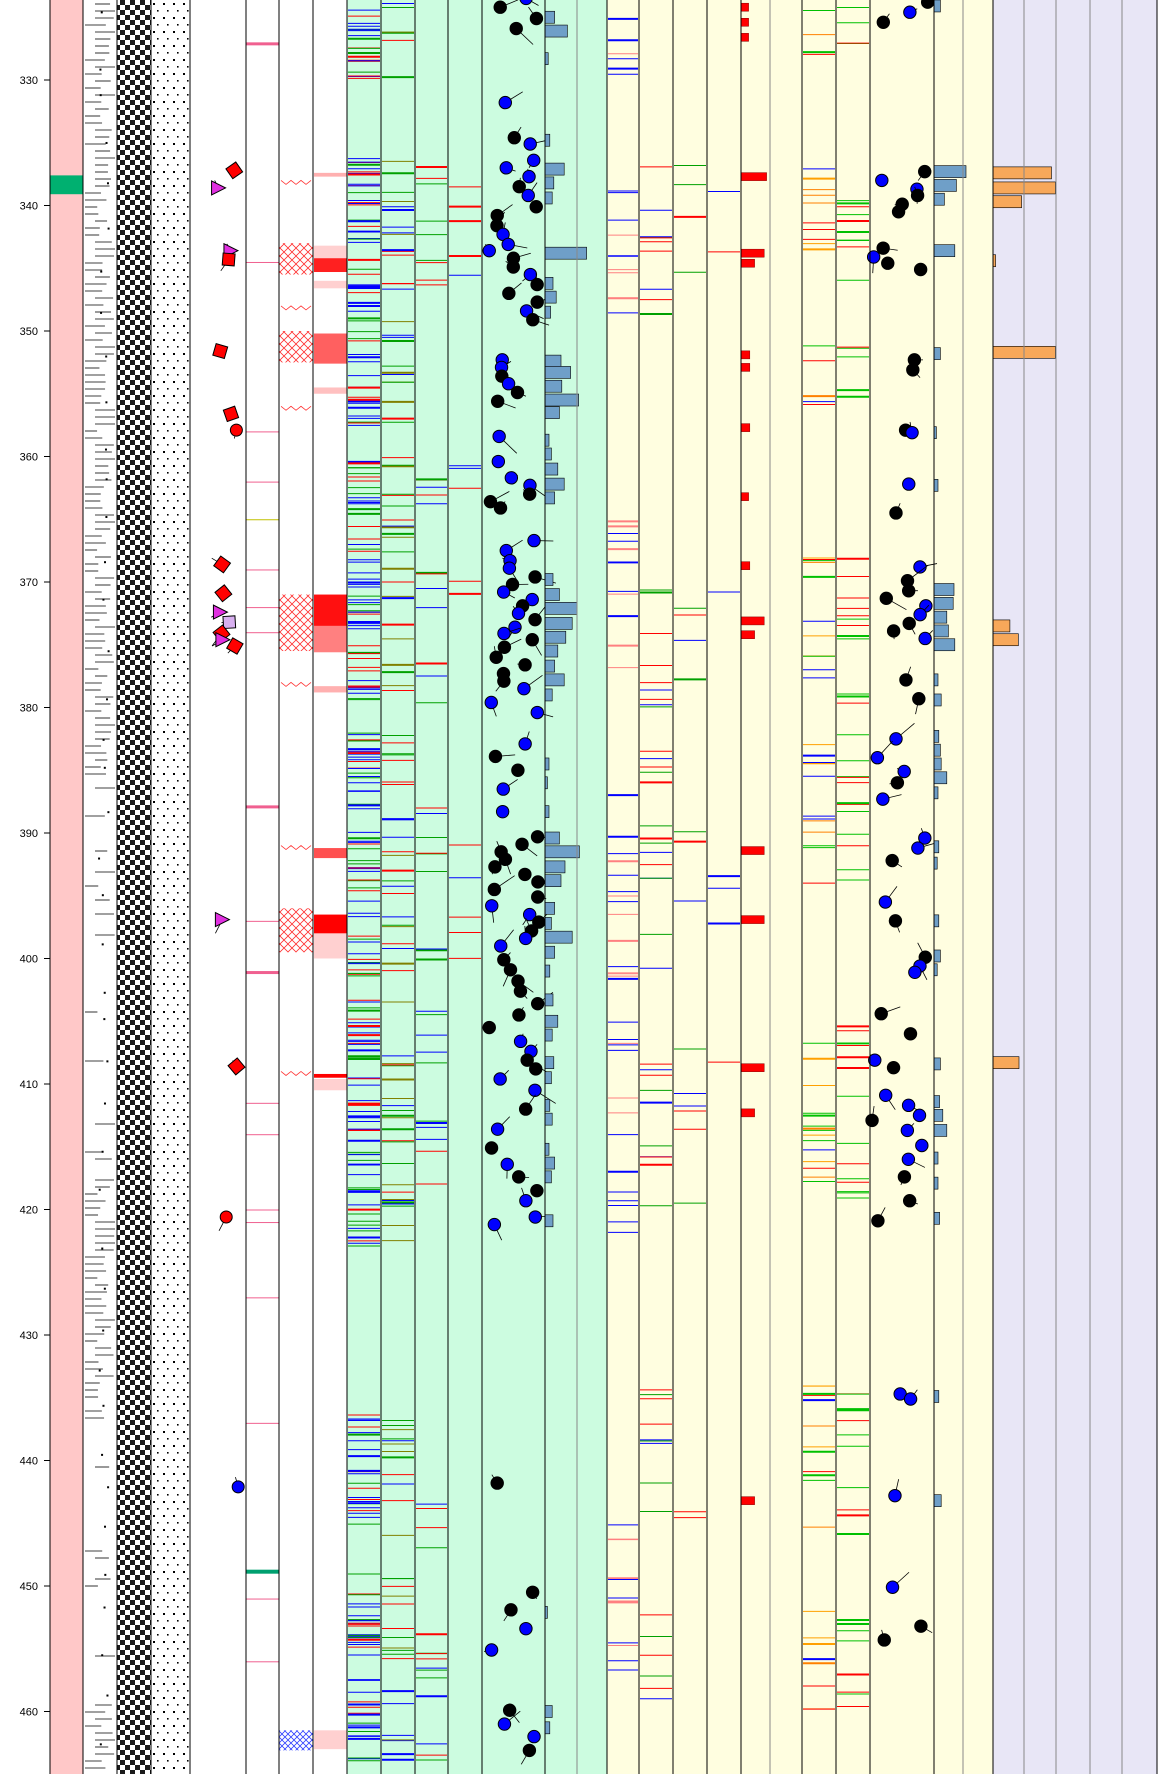 This screenshot has height=1774, width=1173. What do you see at coordinates (29, 458) in the screenshot?
I see `depth-tick-label: 360` at bounding box center [29, 458].